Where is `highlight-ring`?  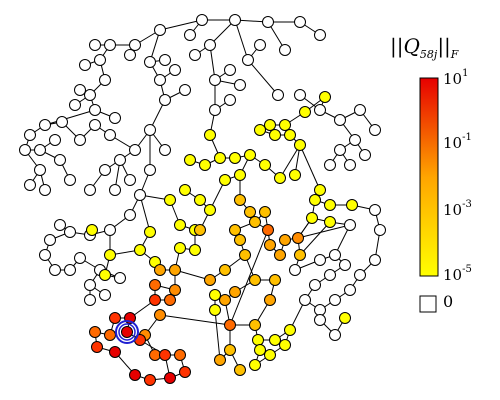 highlight-ring is located at coordinates (127, 332).